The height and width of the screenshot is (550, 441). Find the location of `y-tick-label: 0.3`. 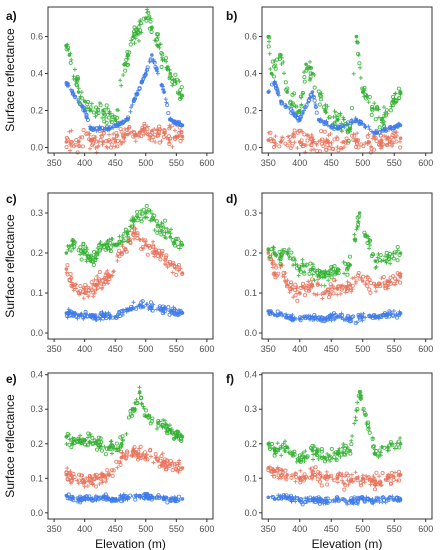

y-tick-label: 0.3 is located at coordinates (36, 213).